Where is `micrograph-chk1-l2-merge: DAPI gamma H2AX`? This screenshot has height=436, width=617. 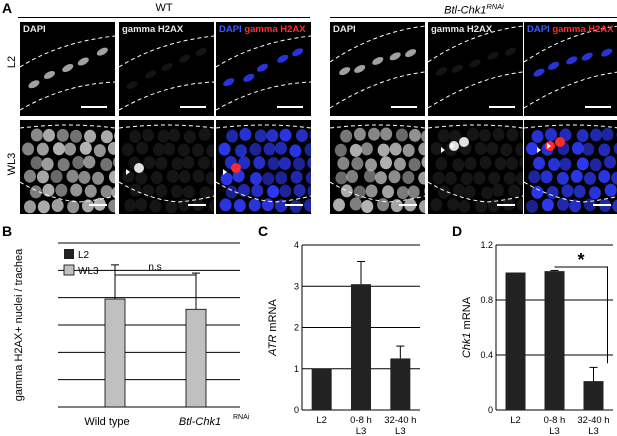 micrograph-chk1-l2-merge: DAPI gamma H2AX is located at coordinates (570, 69).